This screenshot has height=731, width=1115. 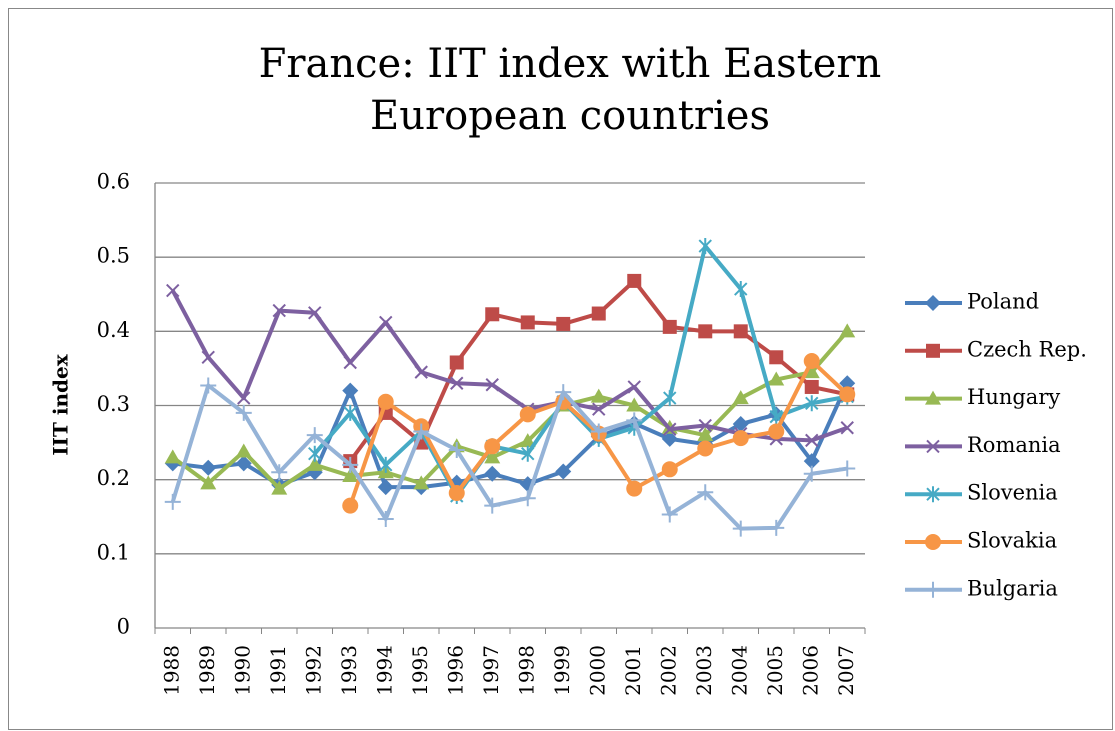 What do you see at coordinates (491, 670) in the screenshot?
I see `x-tick-label: 1997` at bounding box center [491, 670].